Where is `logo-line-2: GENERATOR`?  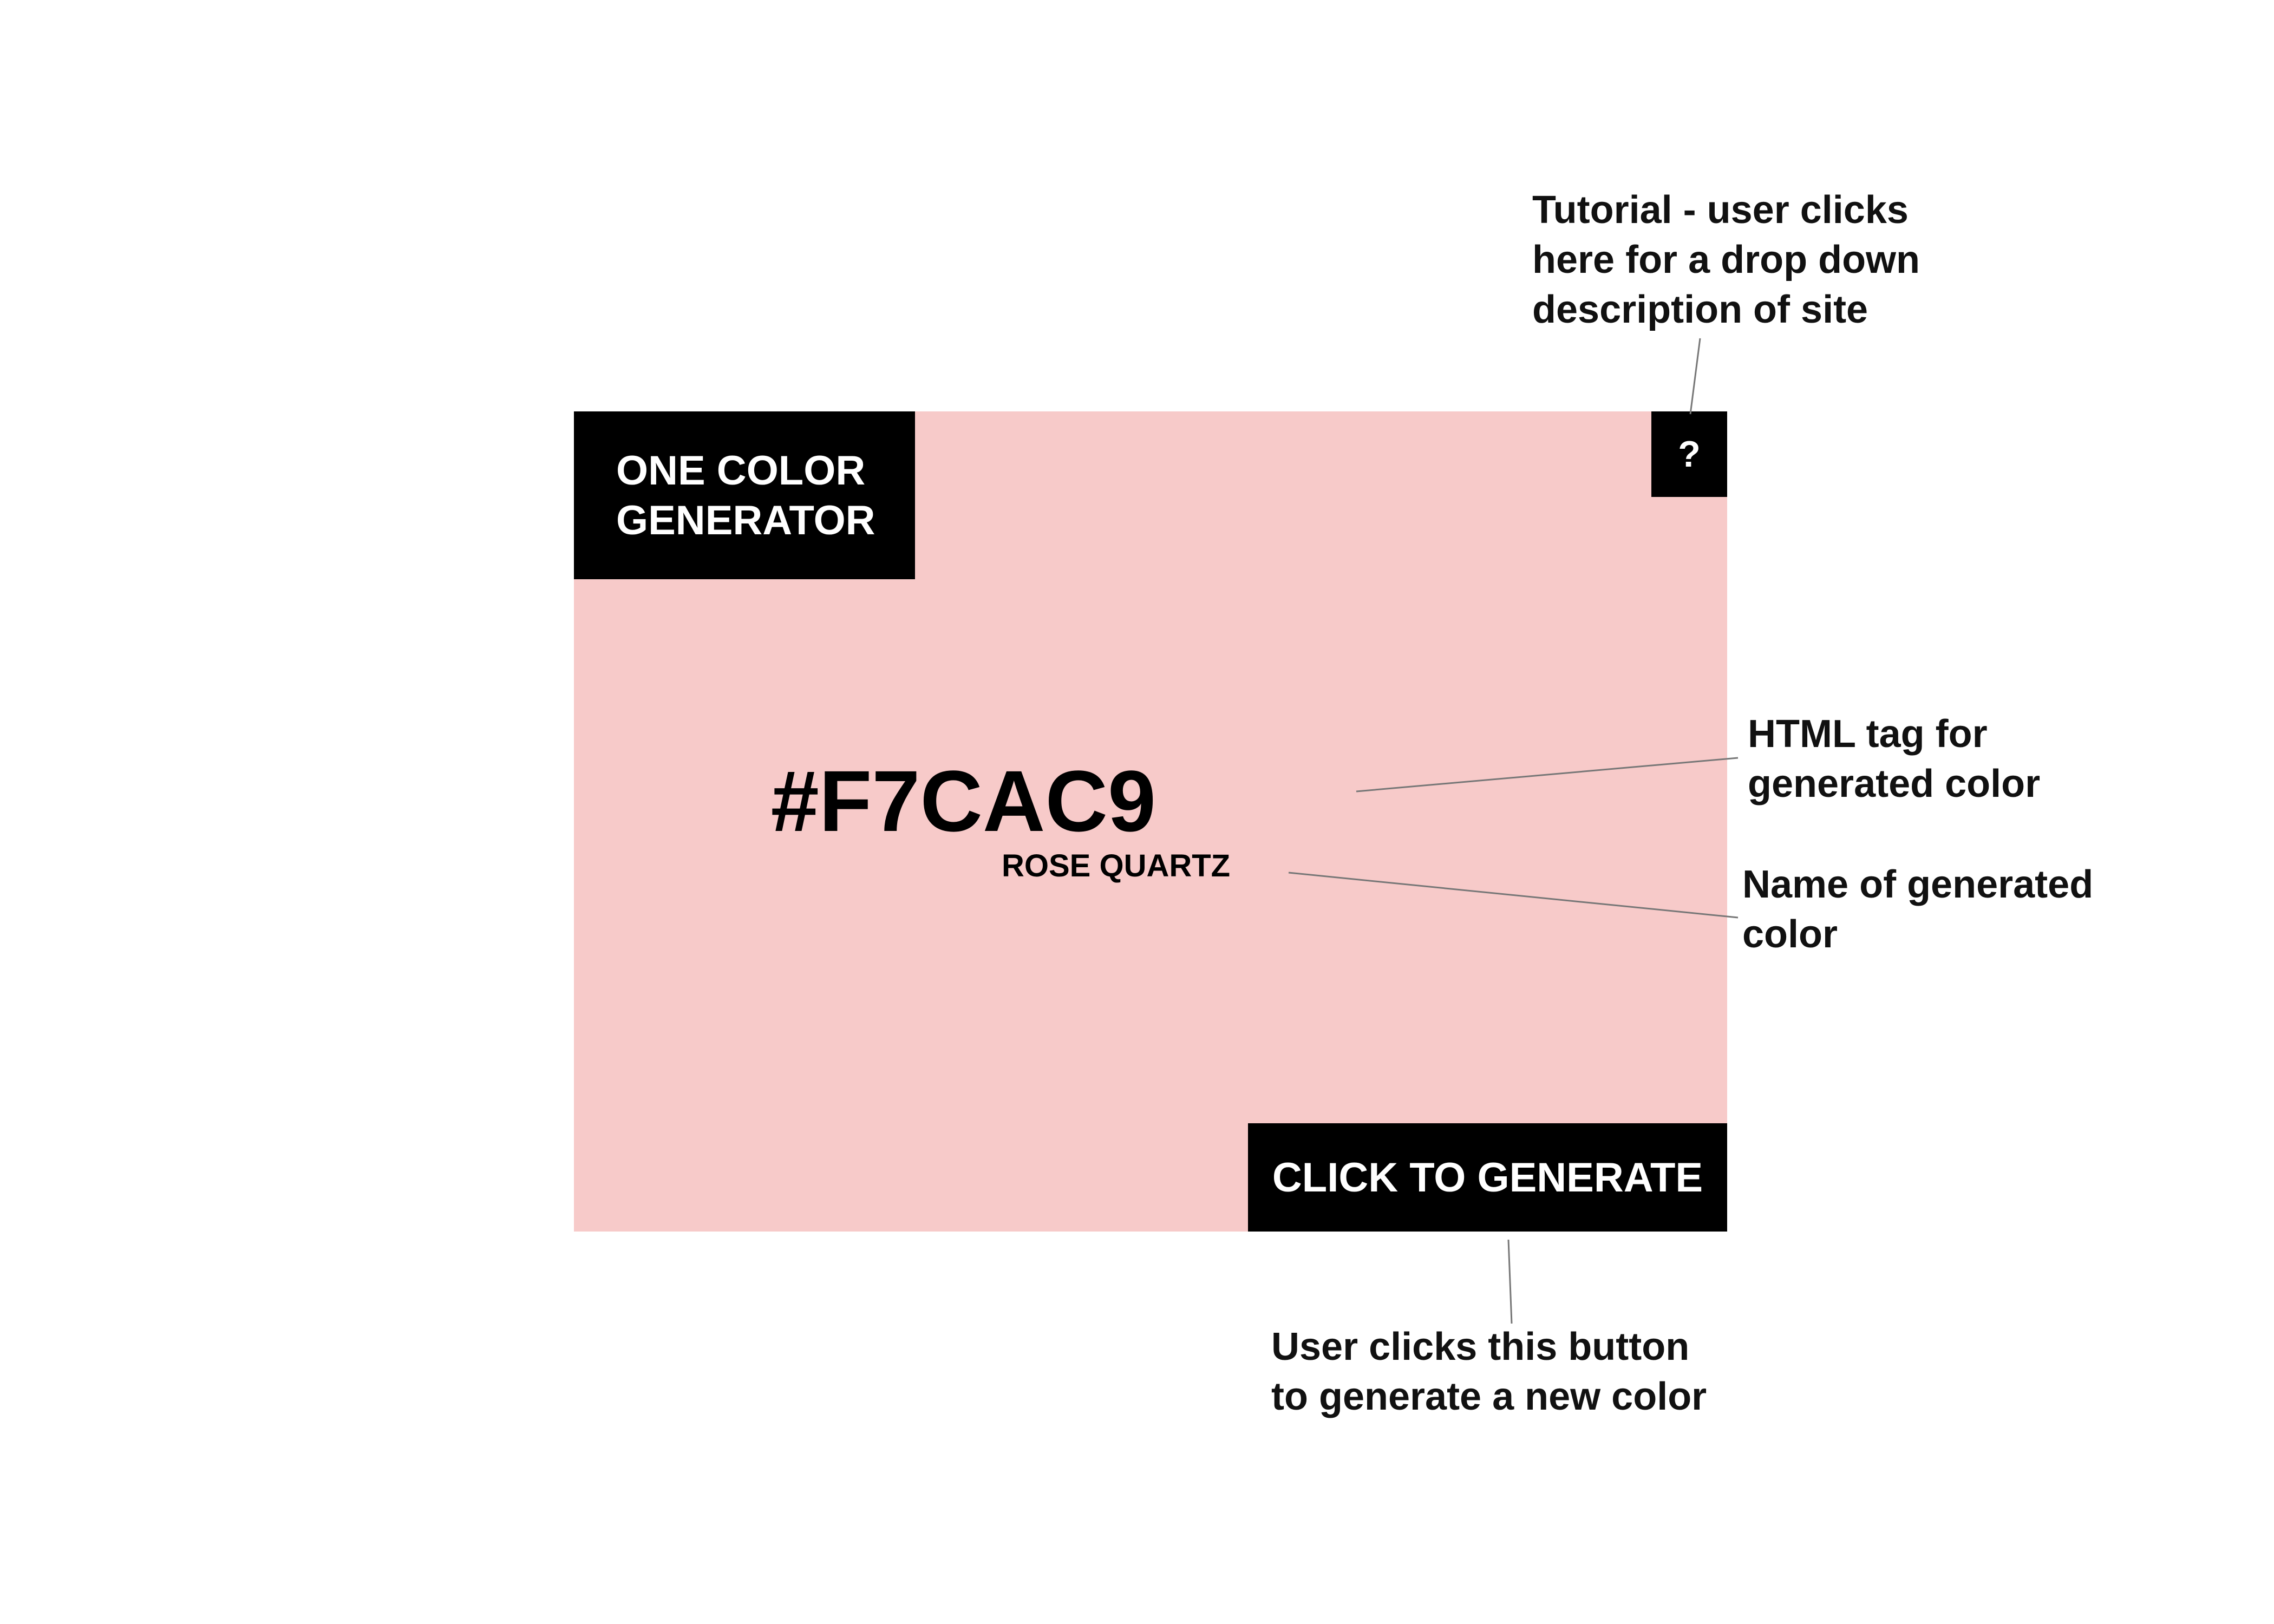 logo-line-2: GENERATOR is located at coordinates (746, 520).